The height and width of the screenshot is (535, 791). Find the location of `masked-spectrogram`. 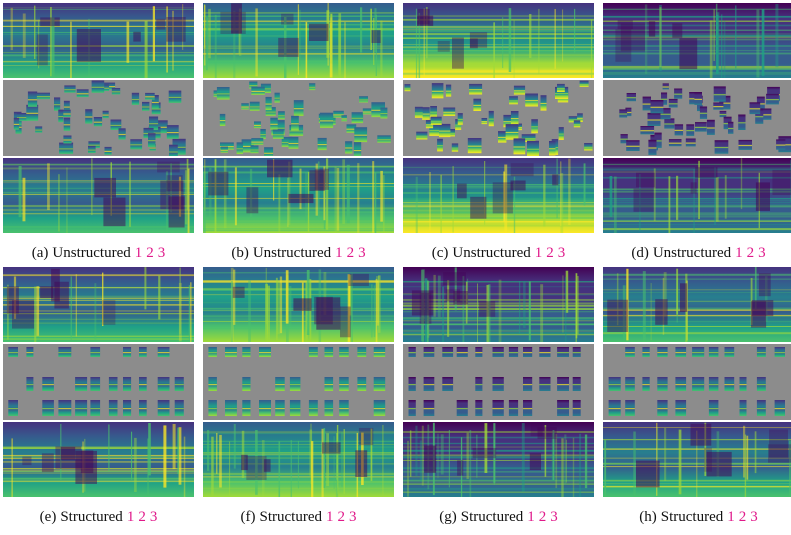

masked-spectrogram is located at coordinates (697, 382).